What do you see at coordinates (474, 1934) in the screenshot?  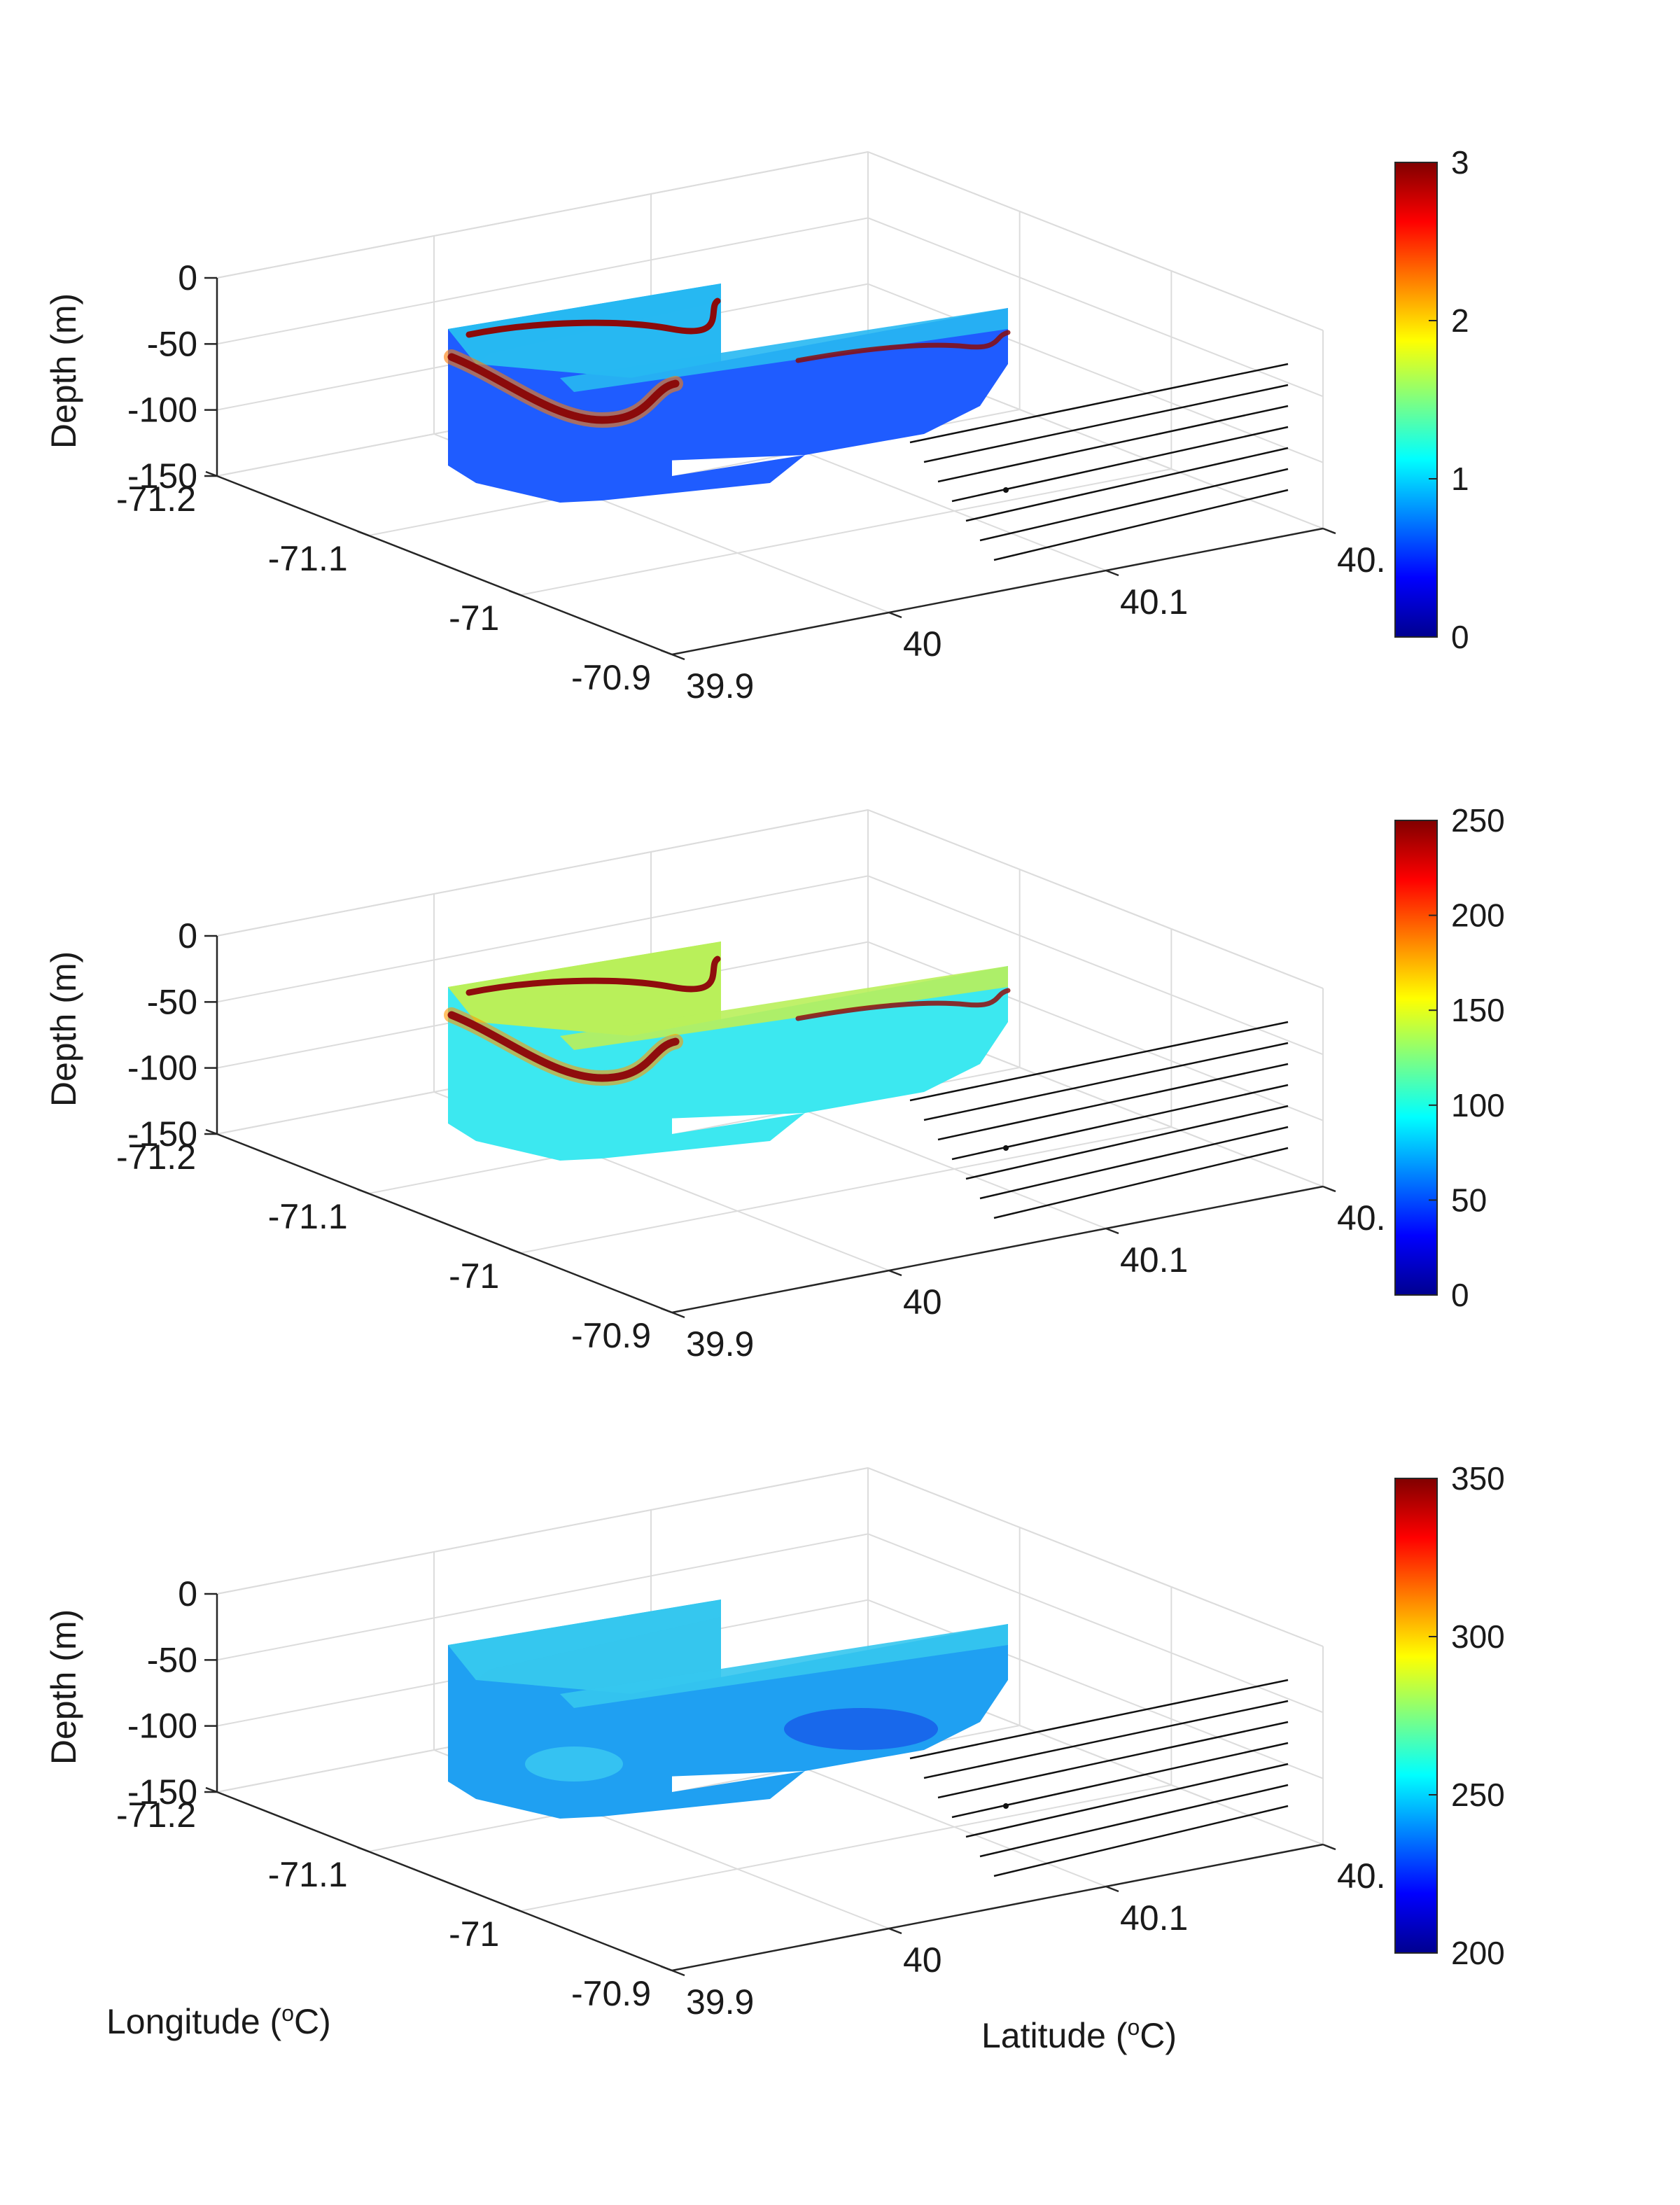 I see `x-tick-label: -71` at bounding box center [474, 1934].